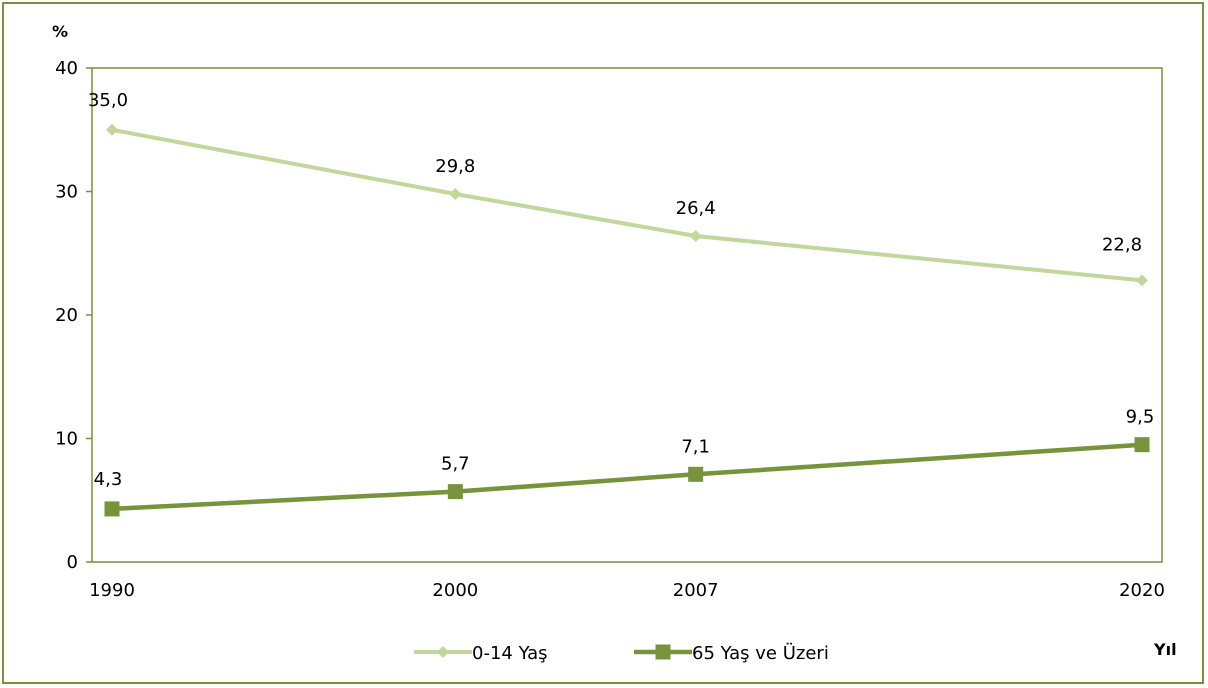 This screenshot has width=1208, height=688. What do you see at coordinates (112, 590) in the screenshot?
I see `x-tick-label: 1990` at bounding box center [112, 590].